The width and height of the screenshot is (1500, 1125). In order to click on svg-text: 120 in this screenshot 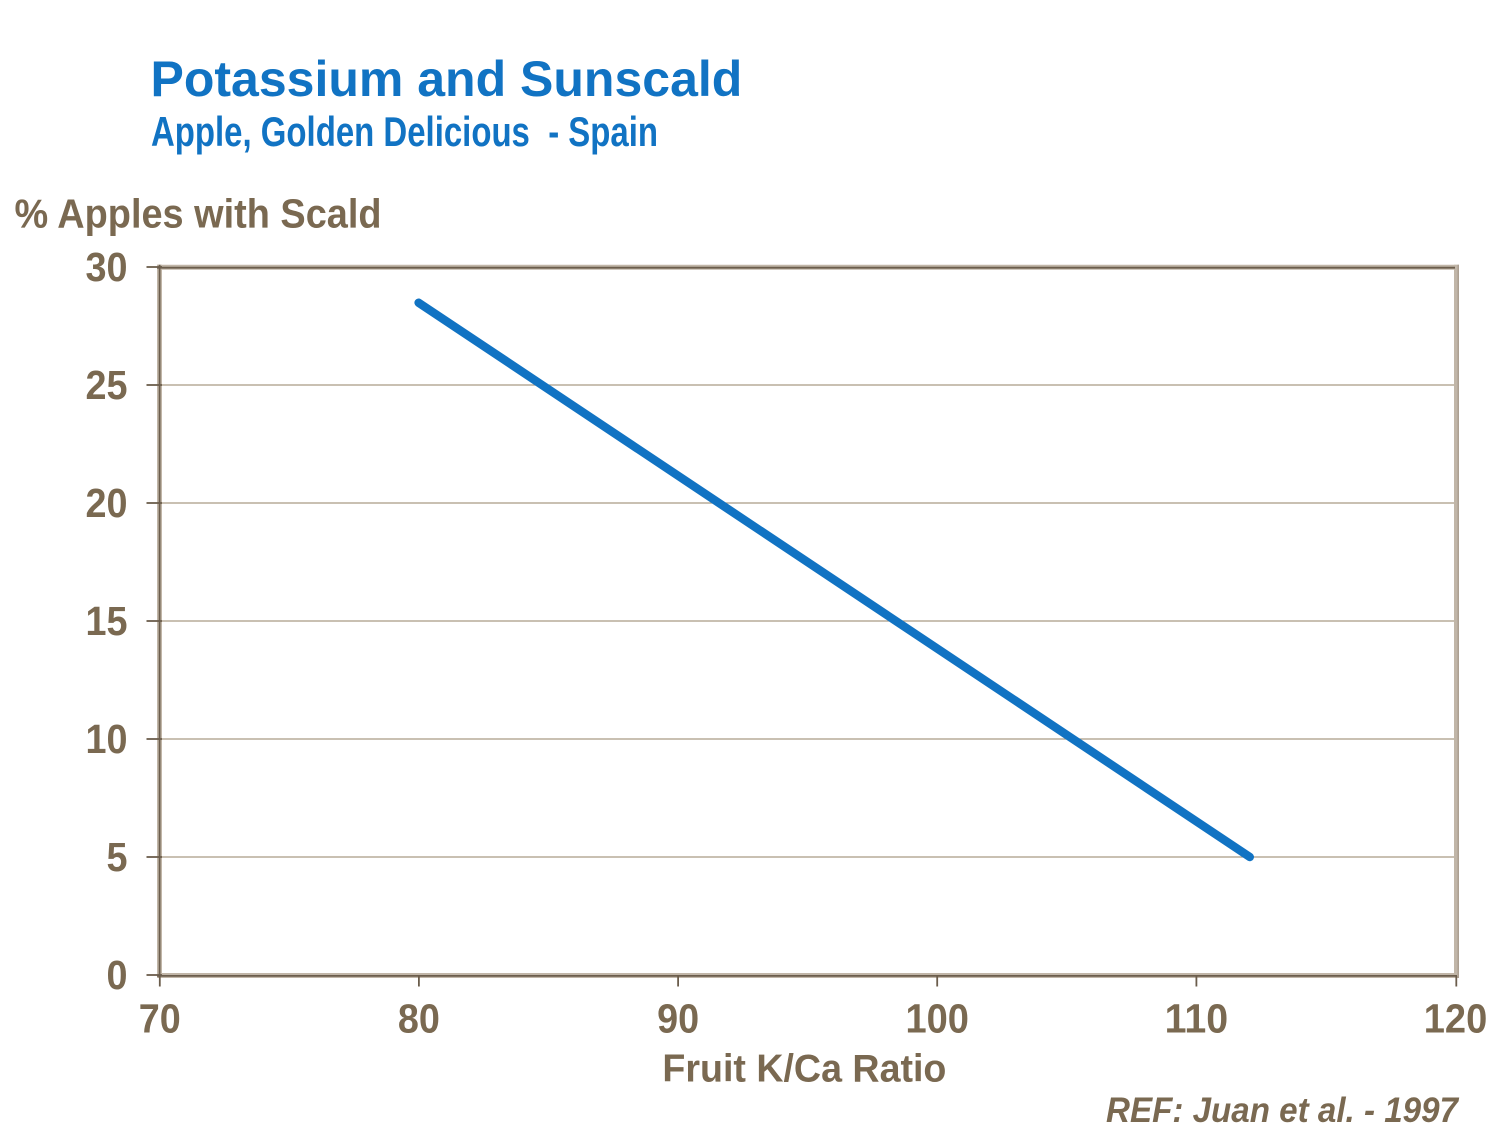, I will do `click(1456, 1019)`.